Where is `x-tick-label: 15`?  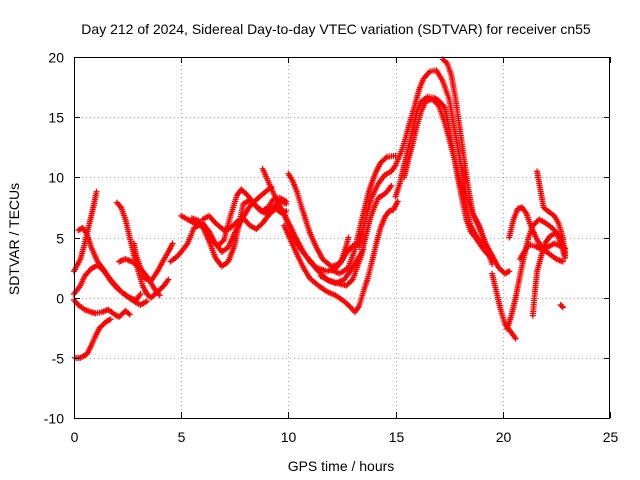
x-tick-label: 15 is located at coordinates (397, 437).